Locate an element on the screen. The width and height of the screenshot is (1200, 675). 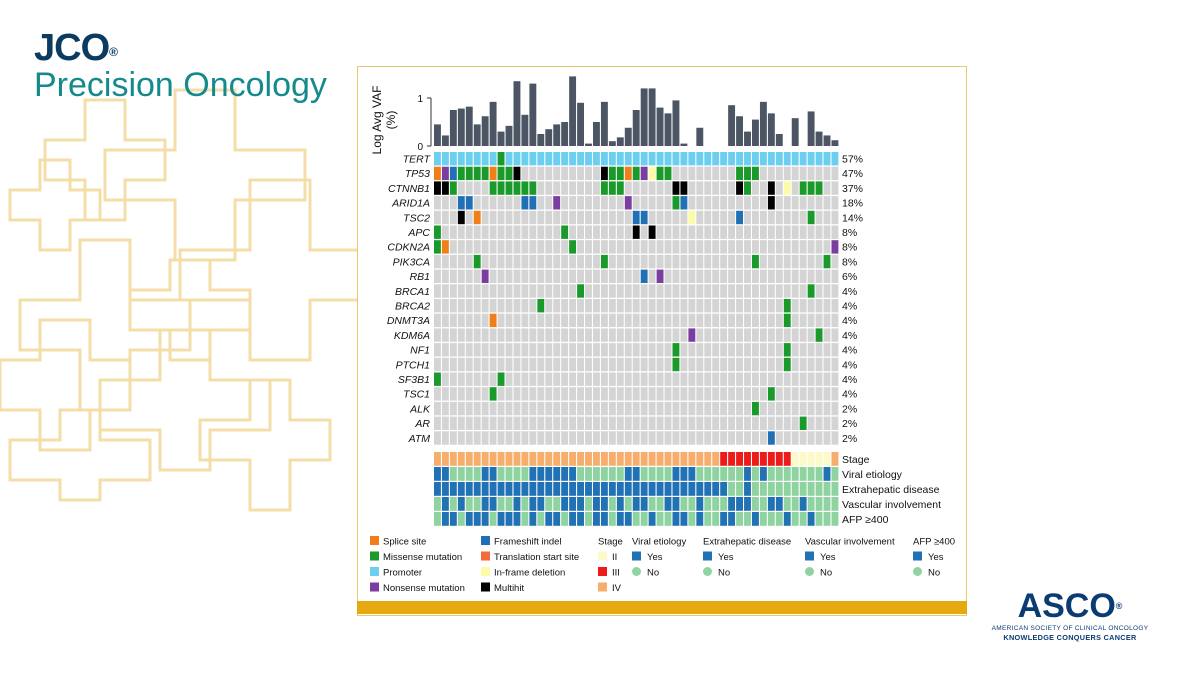
clinical-track-label: Extrahepatic disease is located at coordinates (891, 490).